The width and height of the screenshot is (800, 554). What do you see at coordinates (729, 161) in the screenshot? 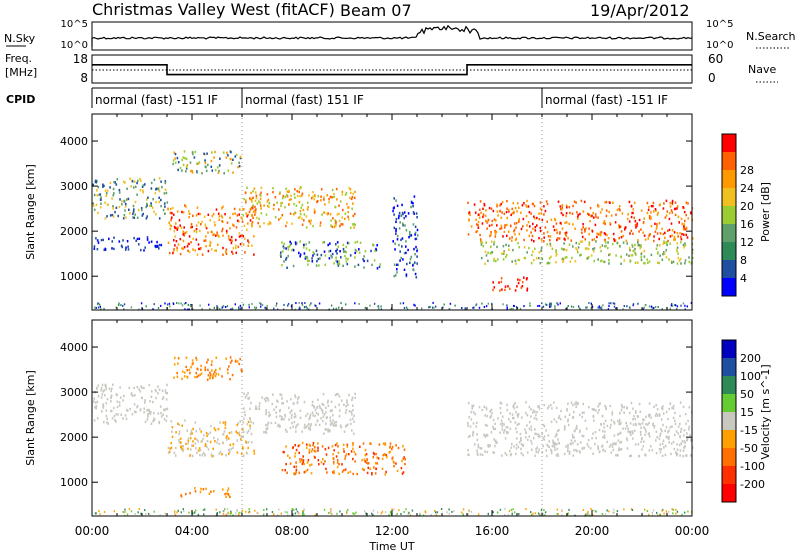
I see `colorbar-swatch` at bounding box center [729, 161].